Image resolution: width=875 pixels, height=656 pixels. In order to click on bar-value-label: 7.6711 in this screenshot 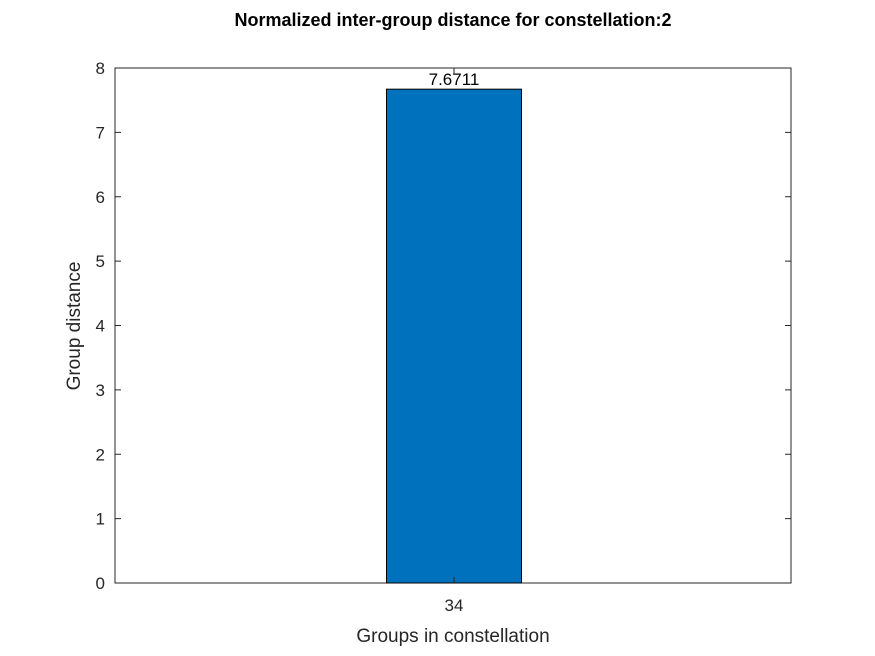, I will do `click(454, 79)`.